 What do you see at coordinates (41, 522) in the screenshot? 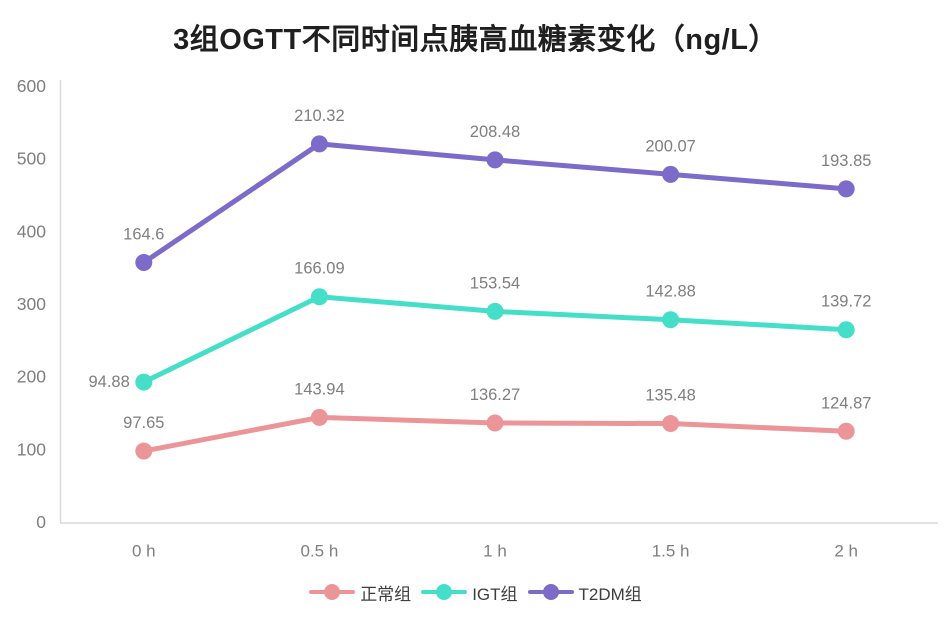
I see `y-tick-label: 0` at bounding box center [41, 522].